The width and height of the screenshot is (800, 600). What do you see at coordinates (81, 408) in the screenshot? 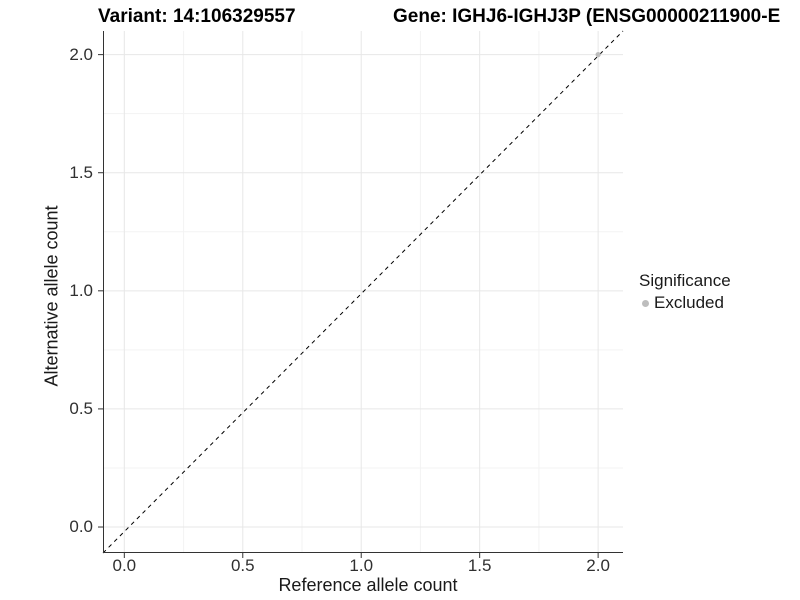
I see `y-tick-label: 0.5` at bounding box center [81, 408].